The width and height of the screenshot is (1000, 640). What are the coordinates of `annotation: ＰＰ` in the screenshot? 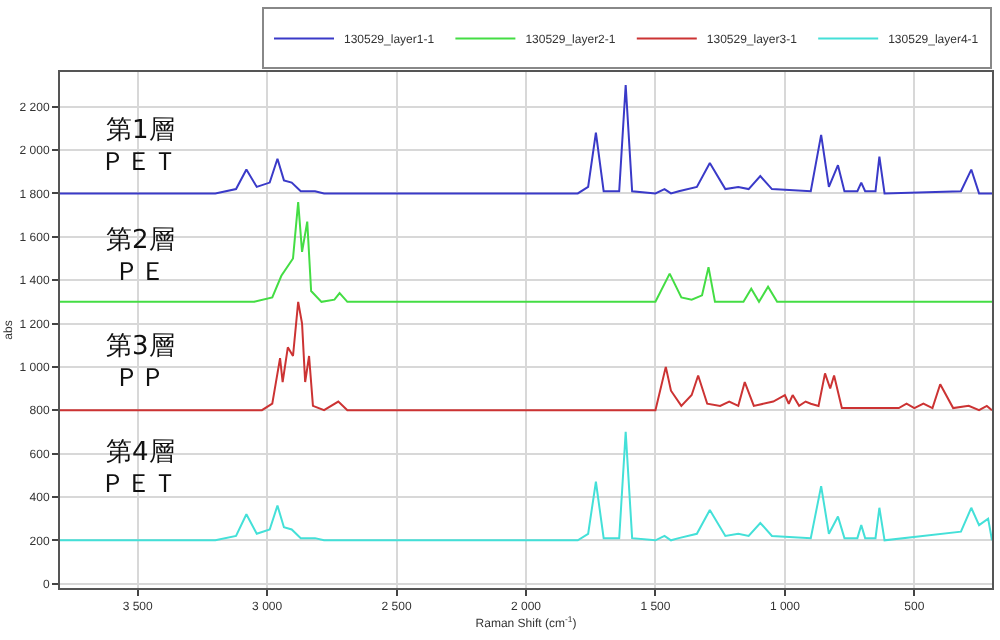 It's located at (140, 379).